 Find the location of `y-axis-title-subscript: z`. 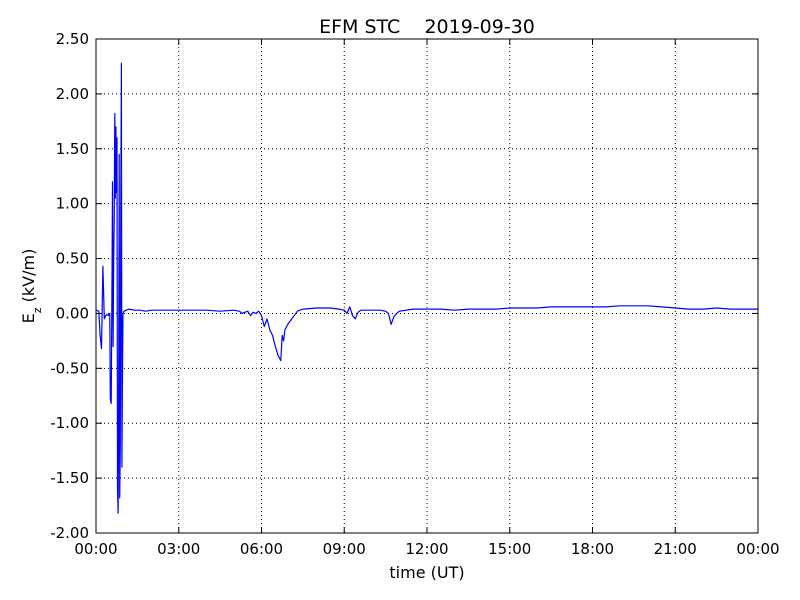

y-axis-title-subscript: z is located at coordinates (37, 310).